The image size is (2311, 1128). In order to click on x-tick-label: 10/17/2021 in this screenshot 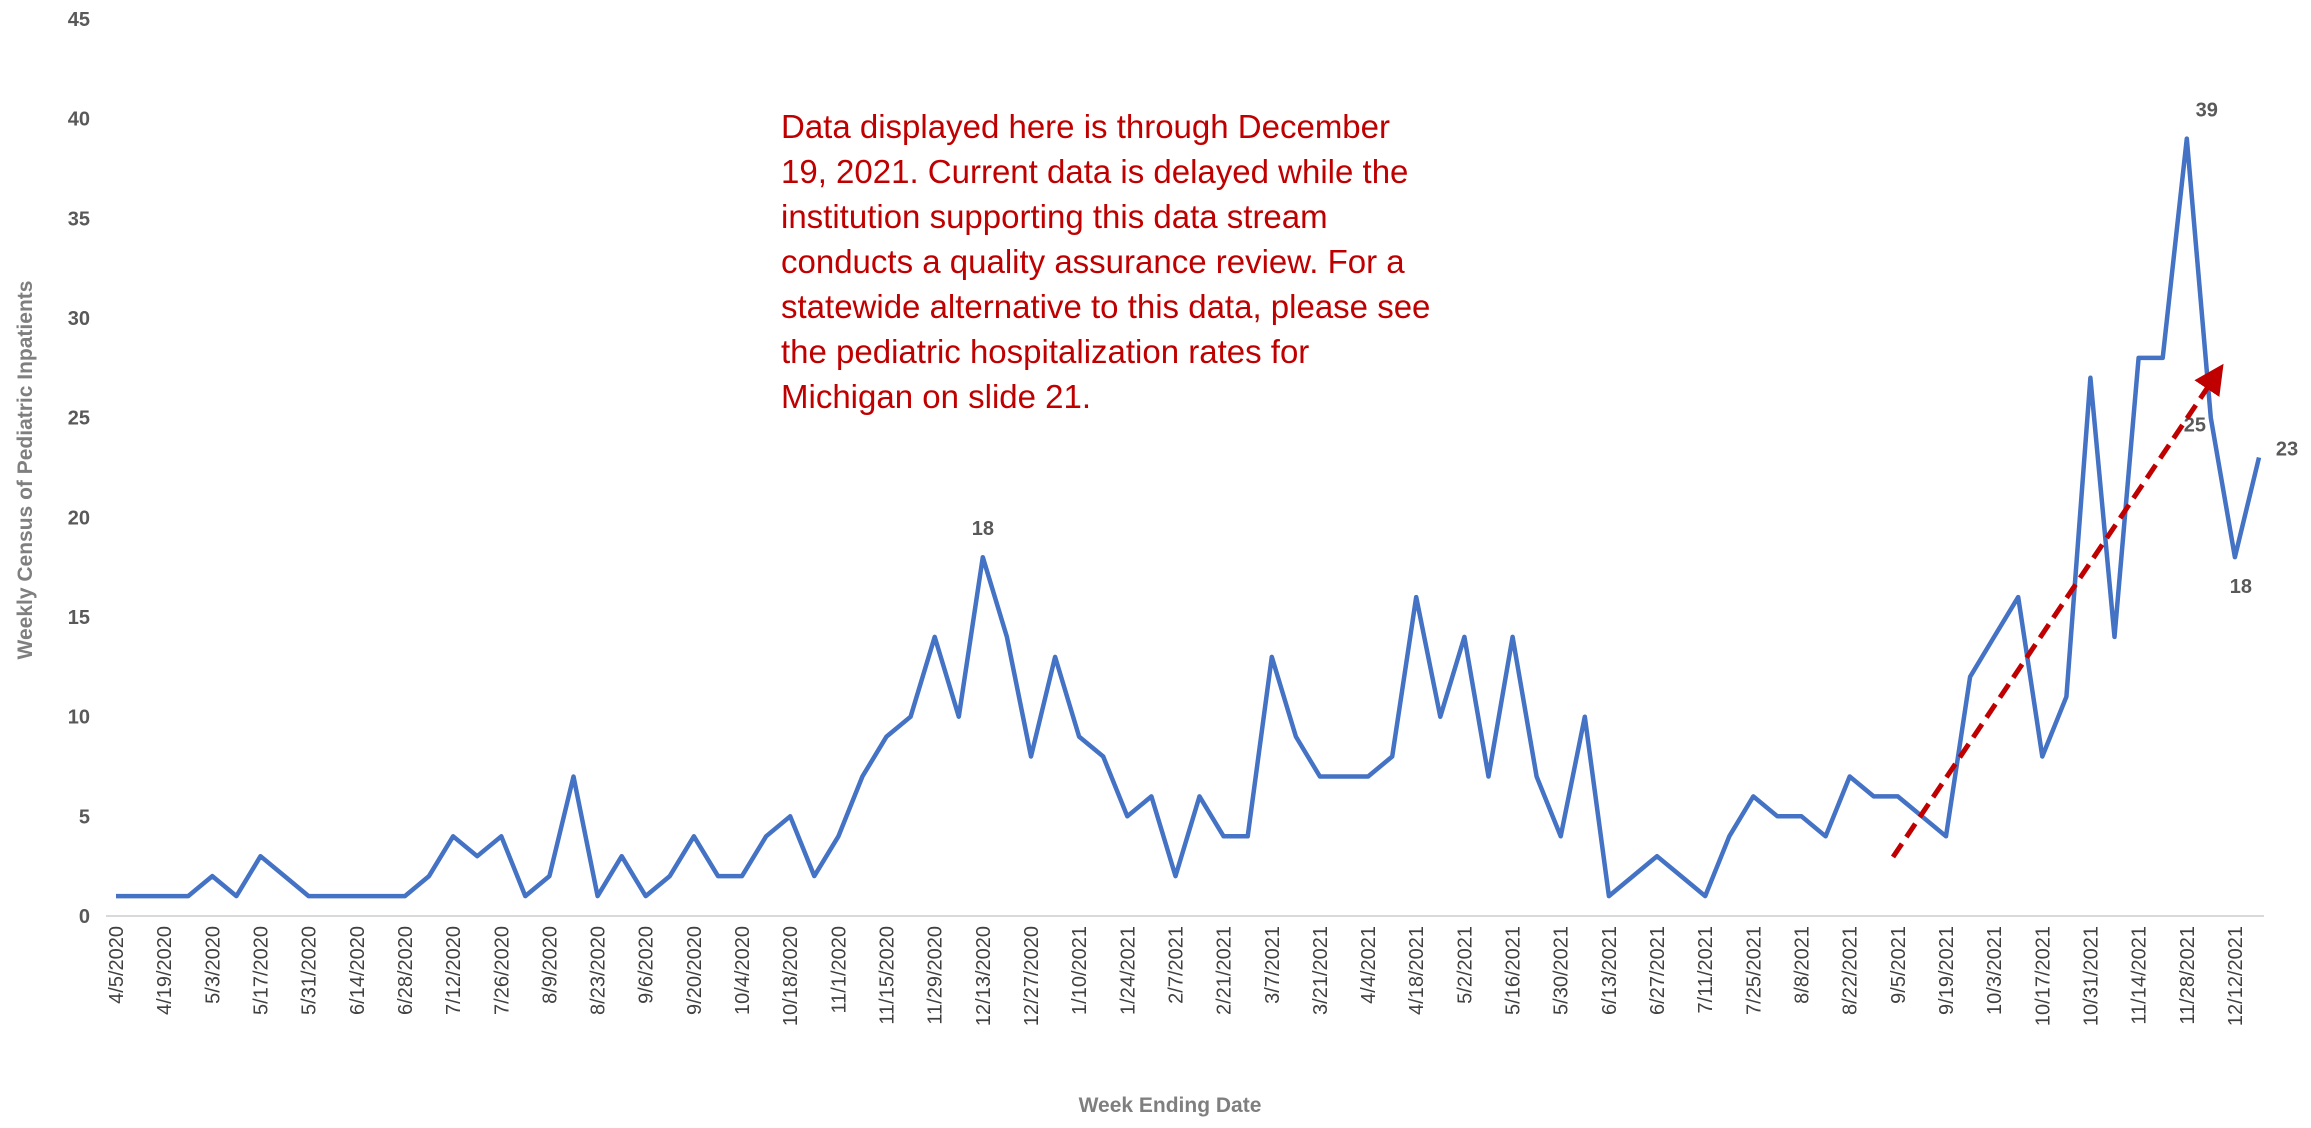, I will do `click(2043, 976)`.